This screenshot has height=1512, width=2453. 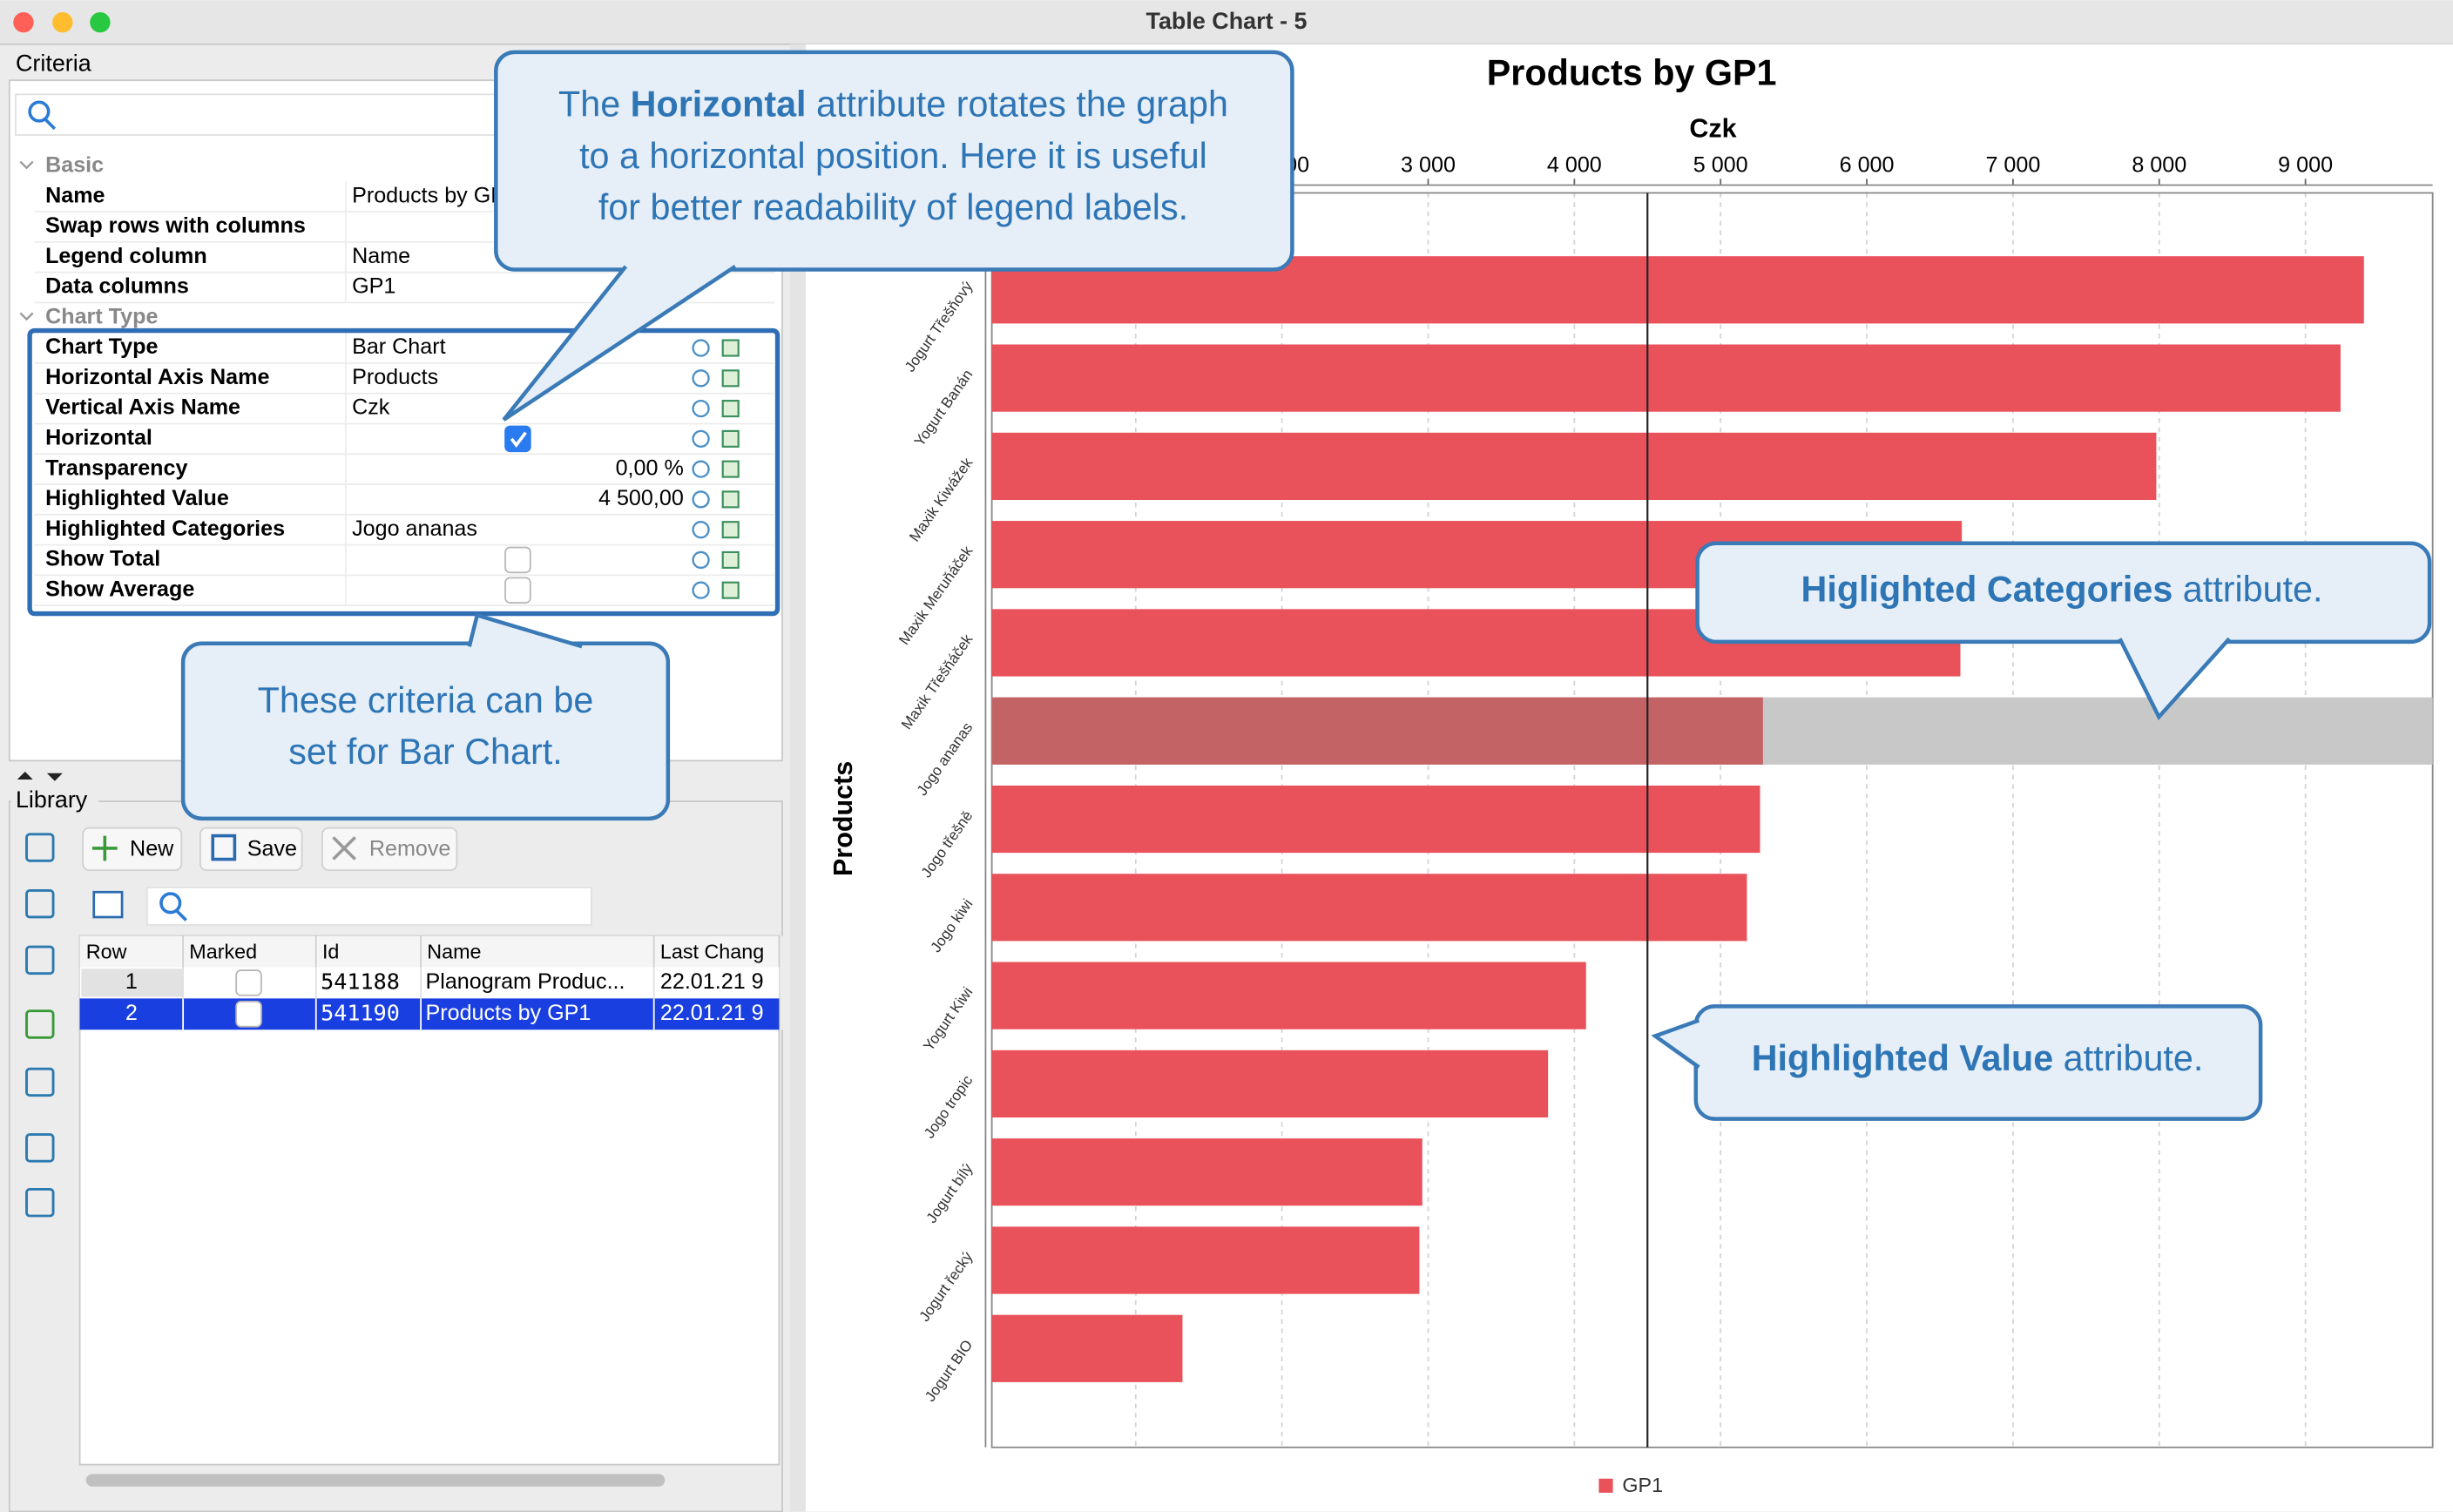 I want to click on column-header: Id, so click(x=330, y=951).